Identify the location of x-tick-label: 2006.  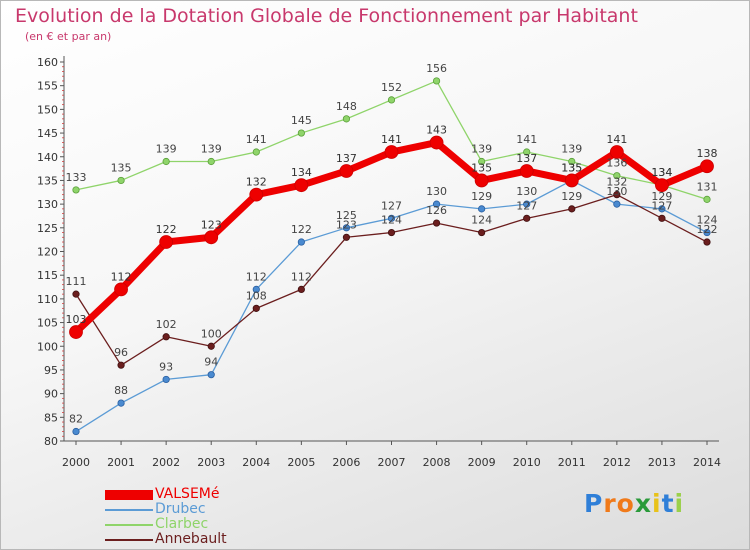
(346, 462).